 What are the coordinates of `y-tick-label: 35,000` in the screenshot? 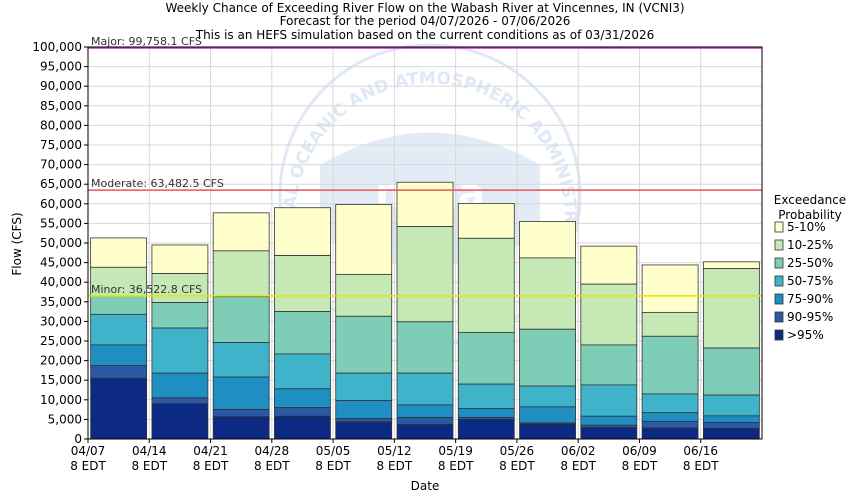 It's located at (61, 302).